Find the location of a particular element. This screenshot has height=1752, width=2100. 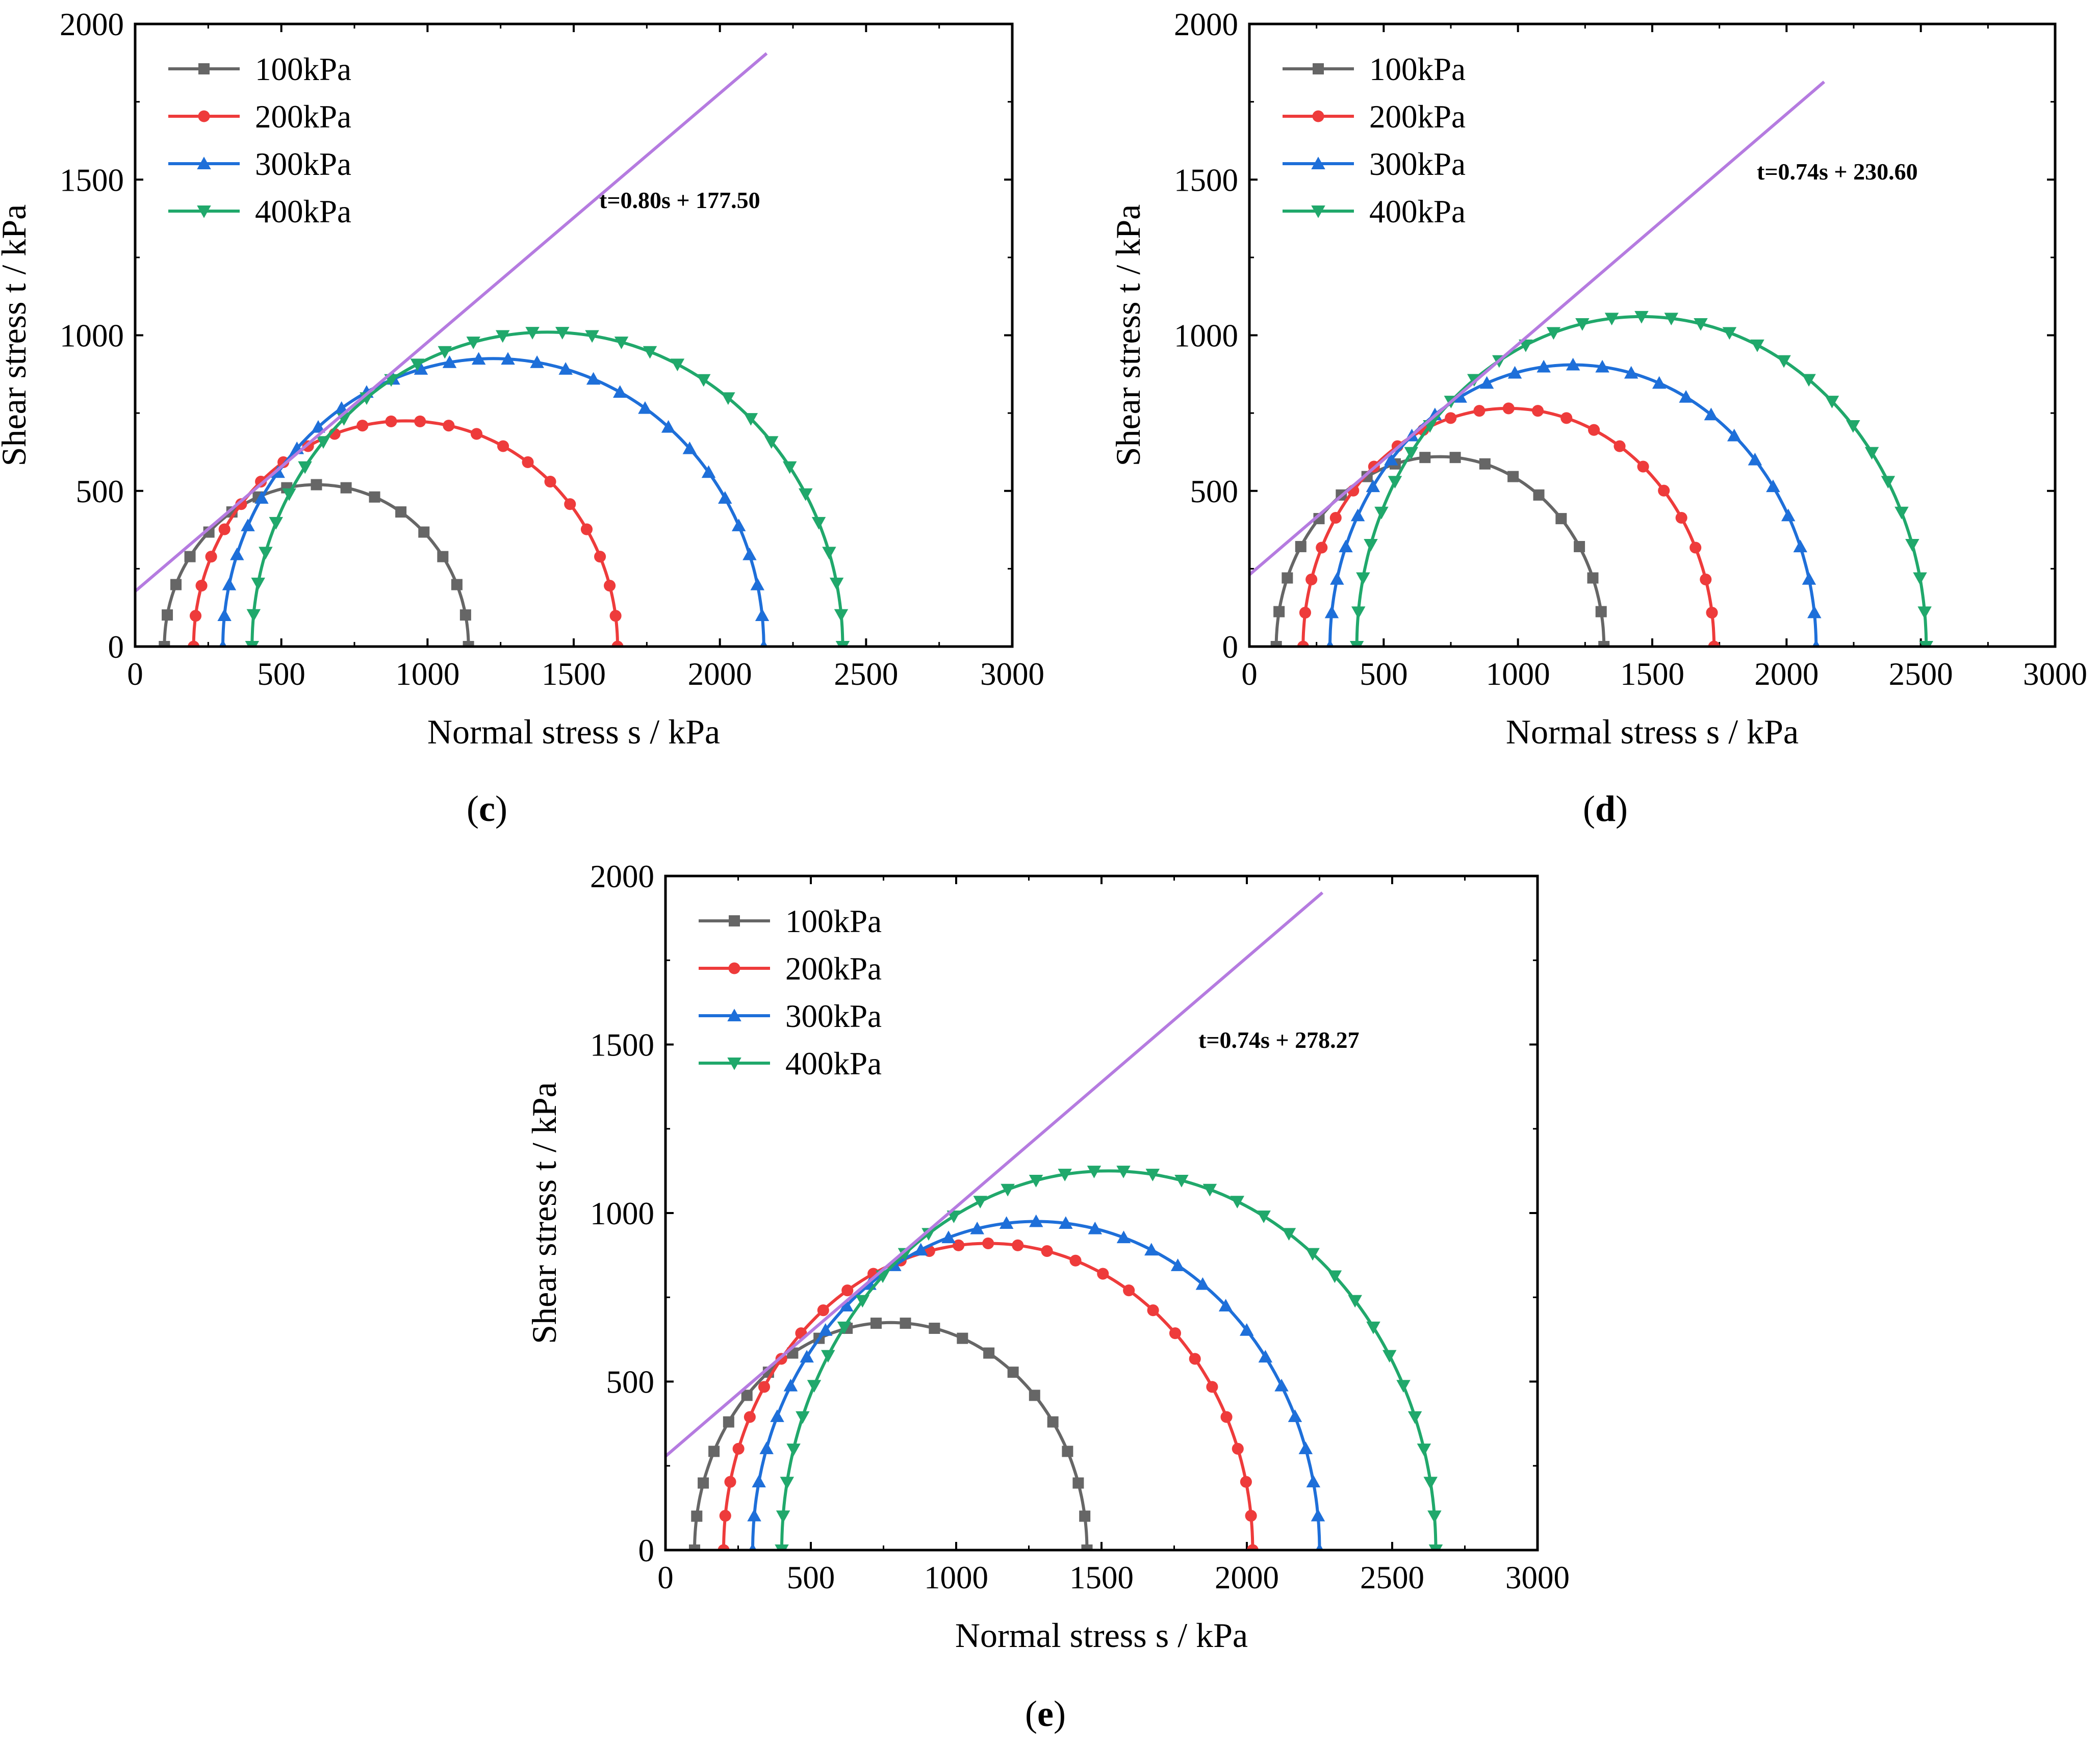

legend-marker-200kPa is located at coordinates (204, 116).